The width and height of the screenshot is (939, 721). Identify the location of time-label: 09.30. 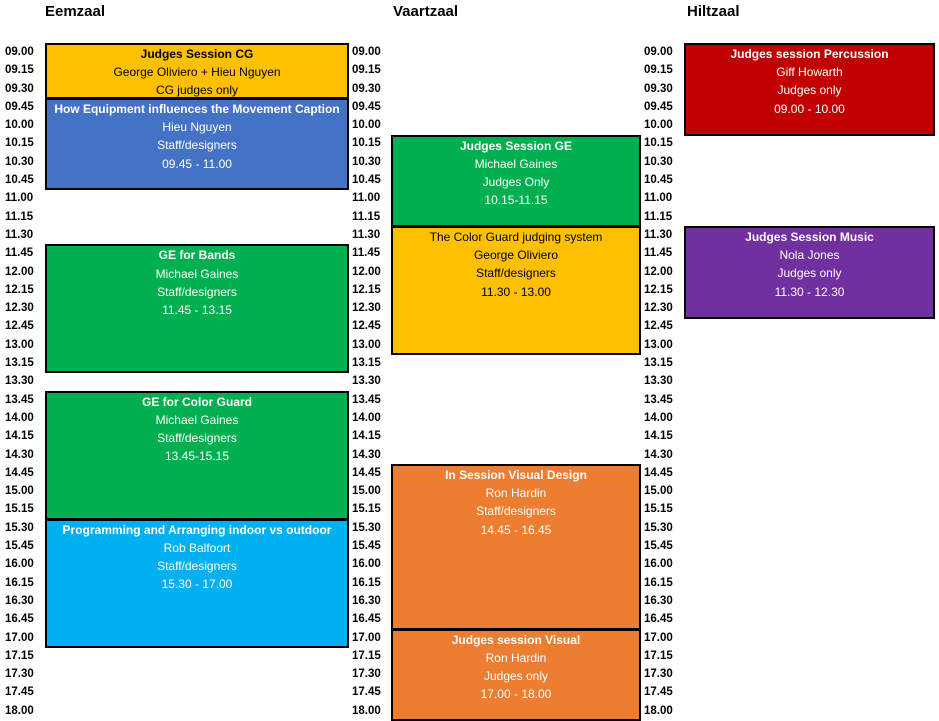
(658, 88).